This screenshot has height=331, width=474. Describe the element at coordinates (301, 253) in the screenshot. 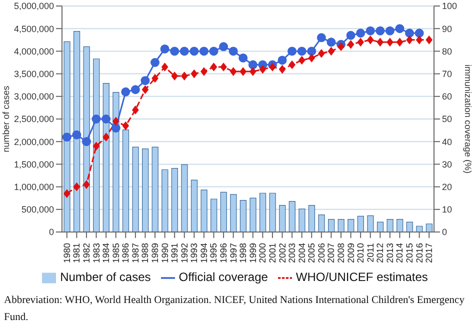

I see `x-tick-label: 2004` at that location.